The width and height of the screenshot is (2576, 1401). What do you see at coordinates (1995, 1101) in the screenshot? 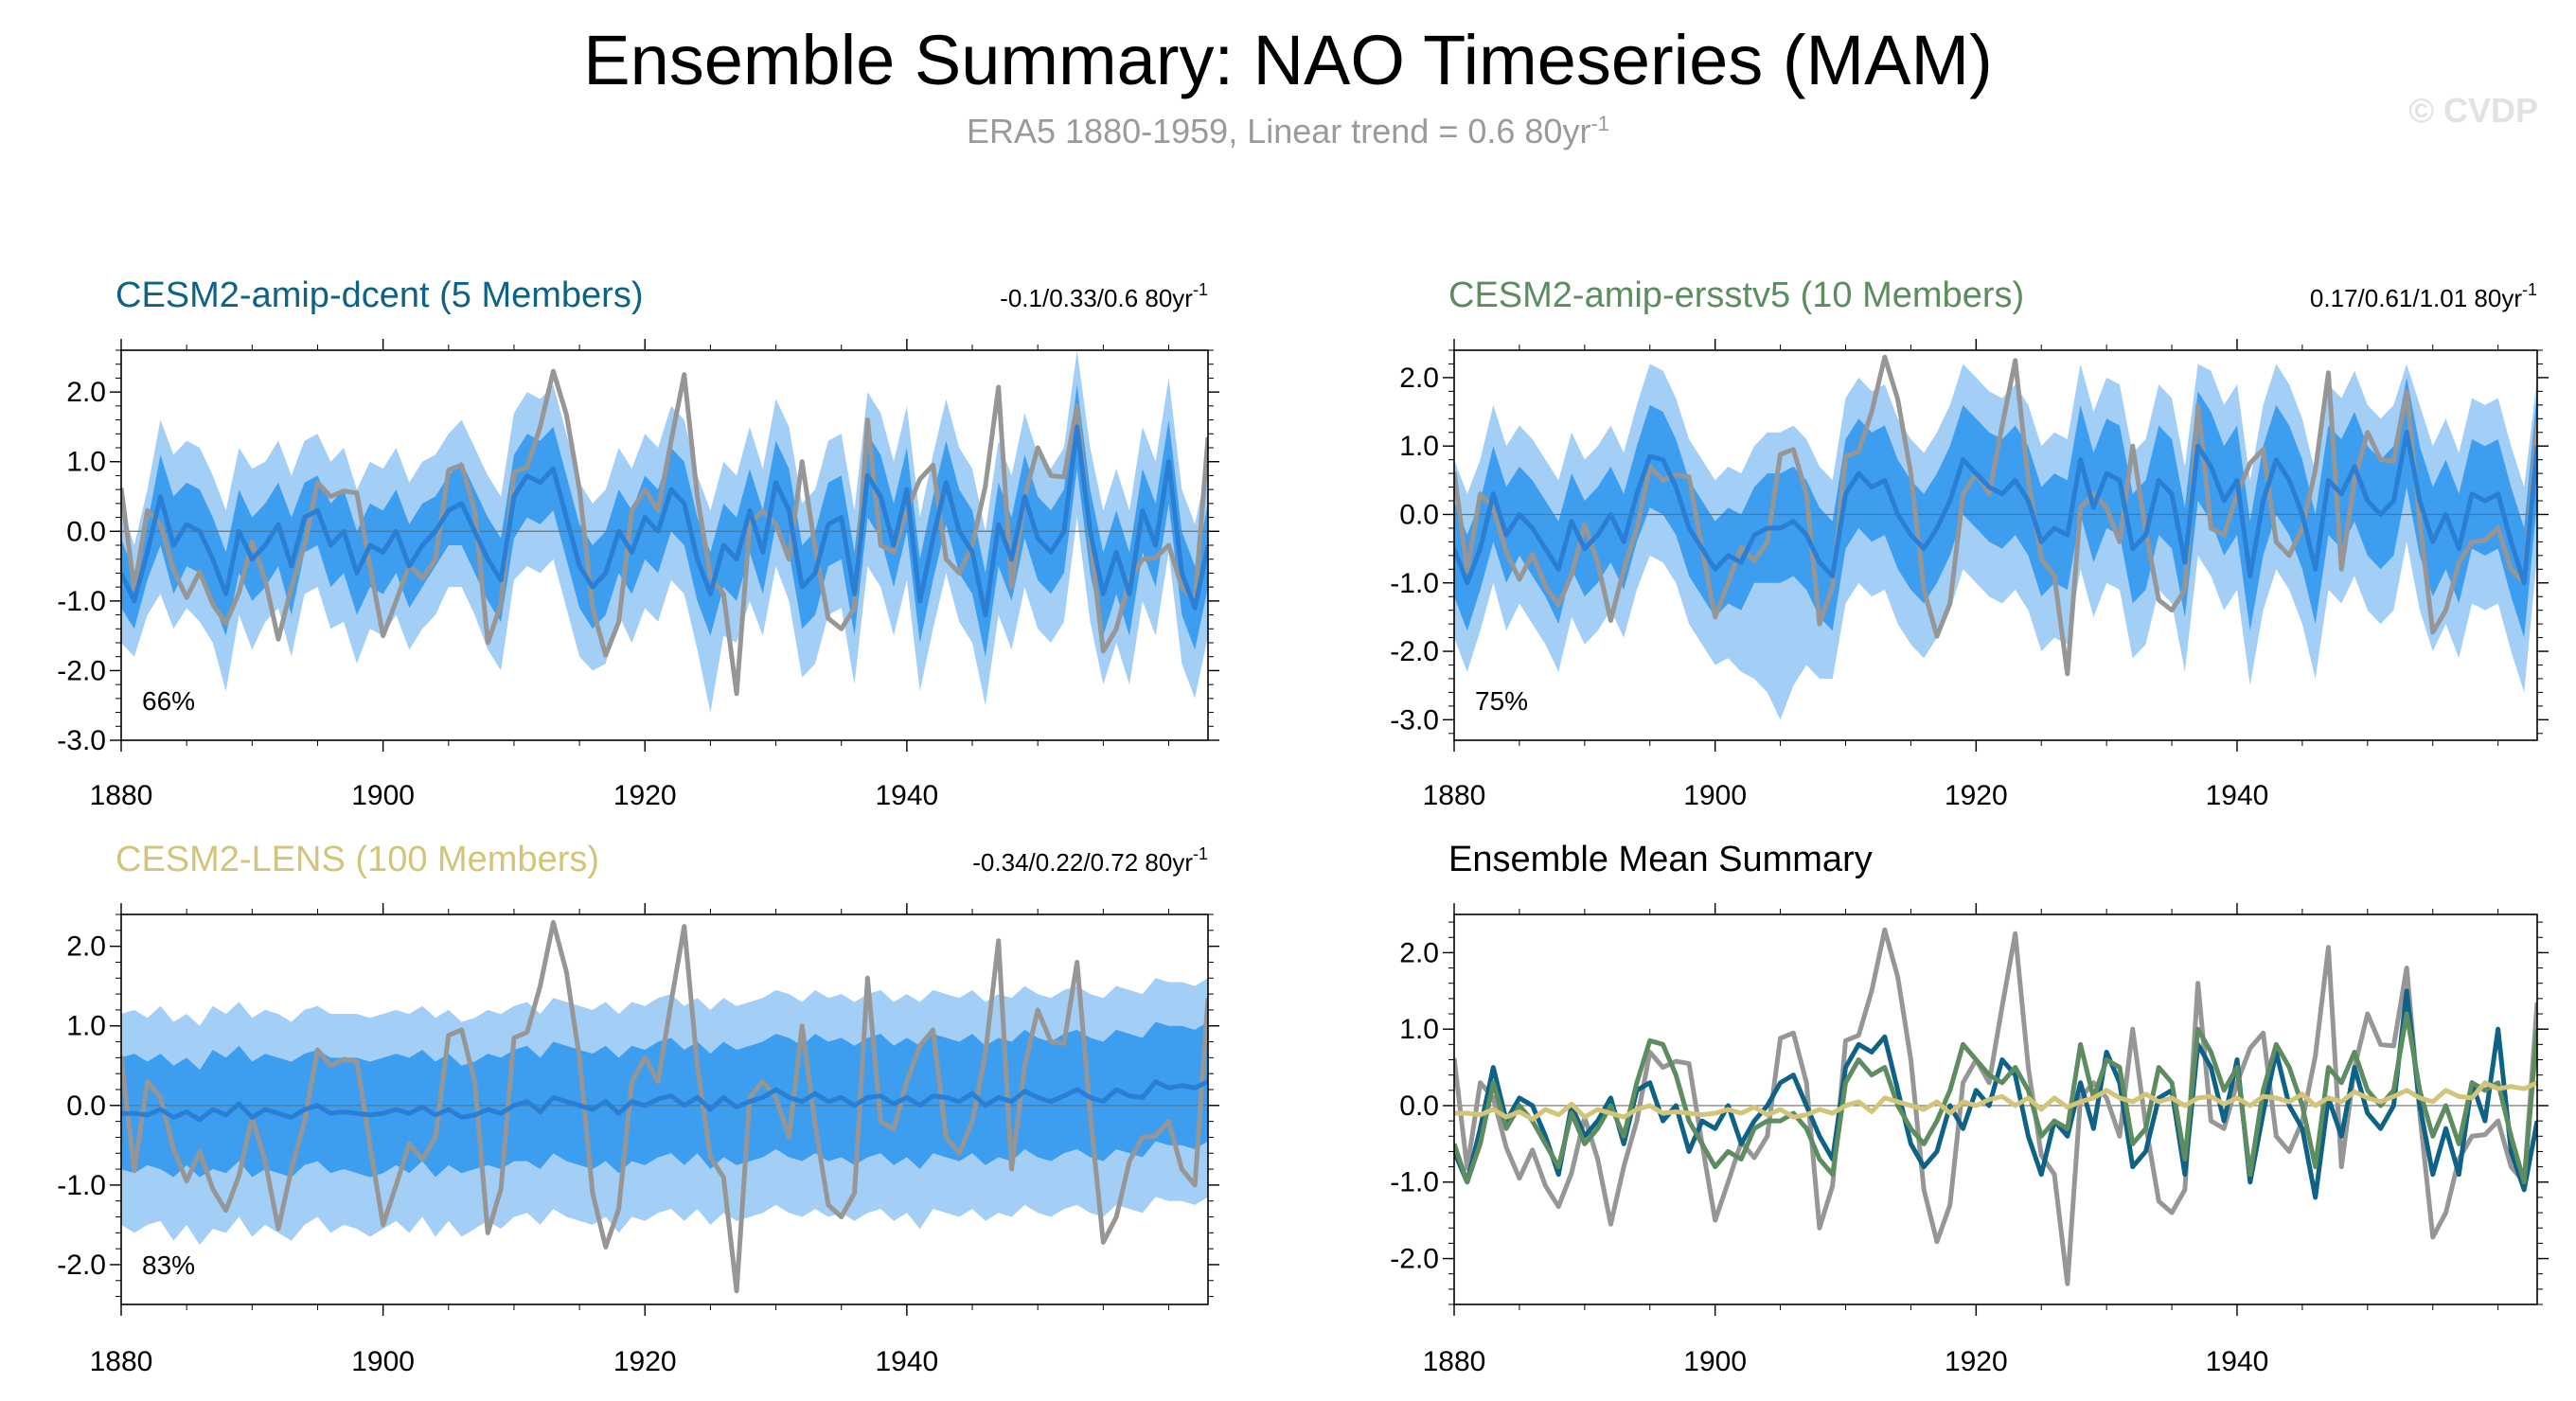
I see `lens-mean-line` at bounding box center [1995, 1101].